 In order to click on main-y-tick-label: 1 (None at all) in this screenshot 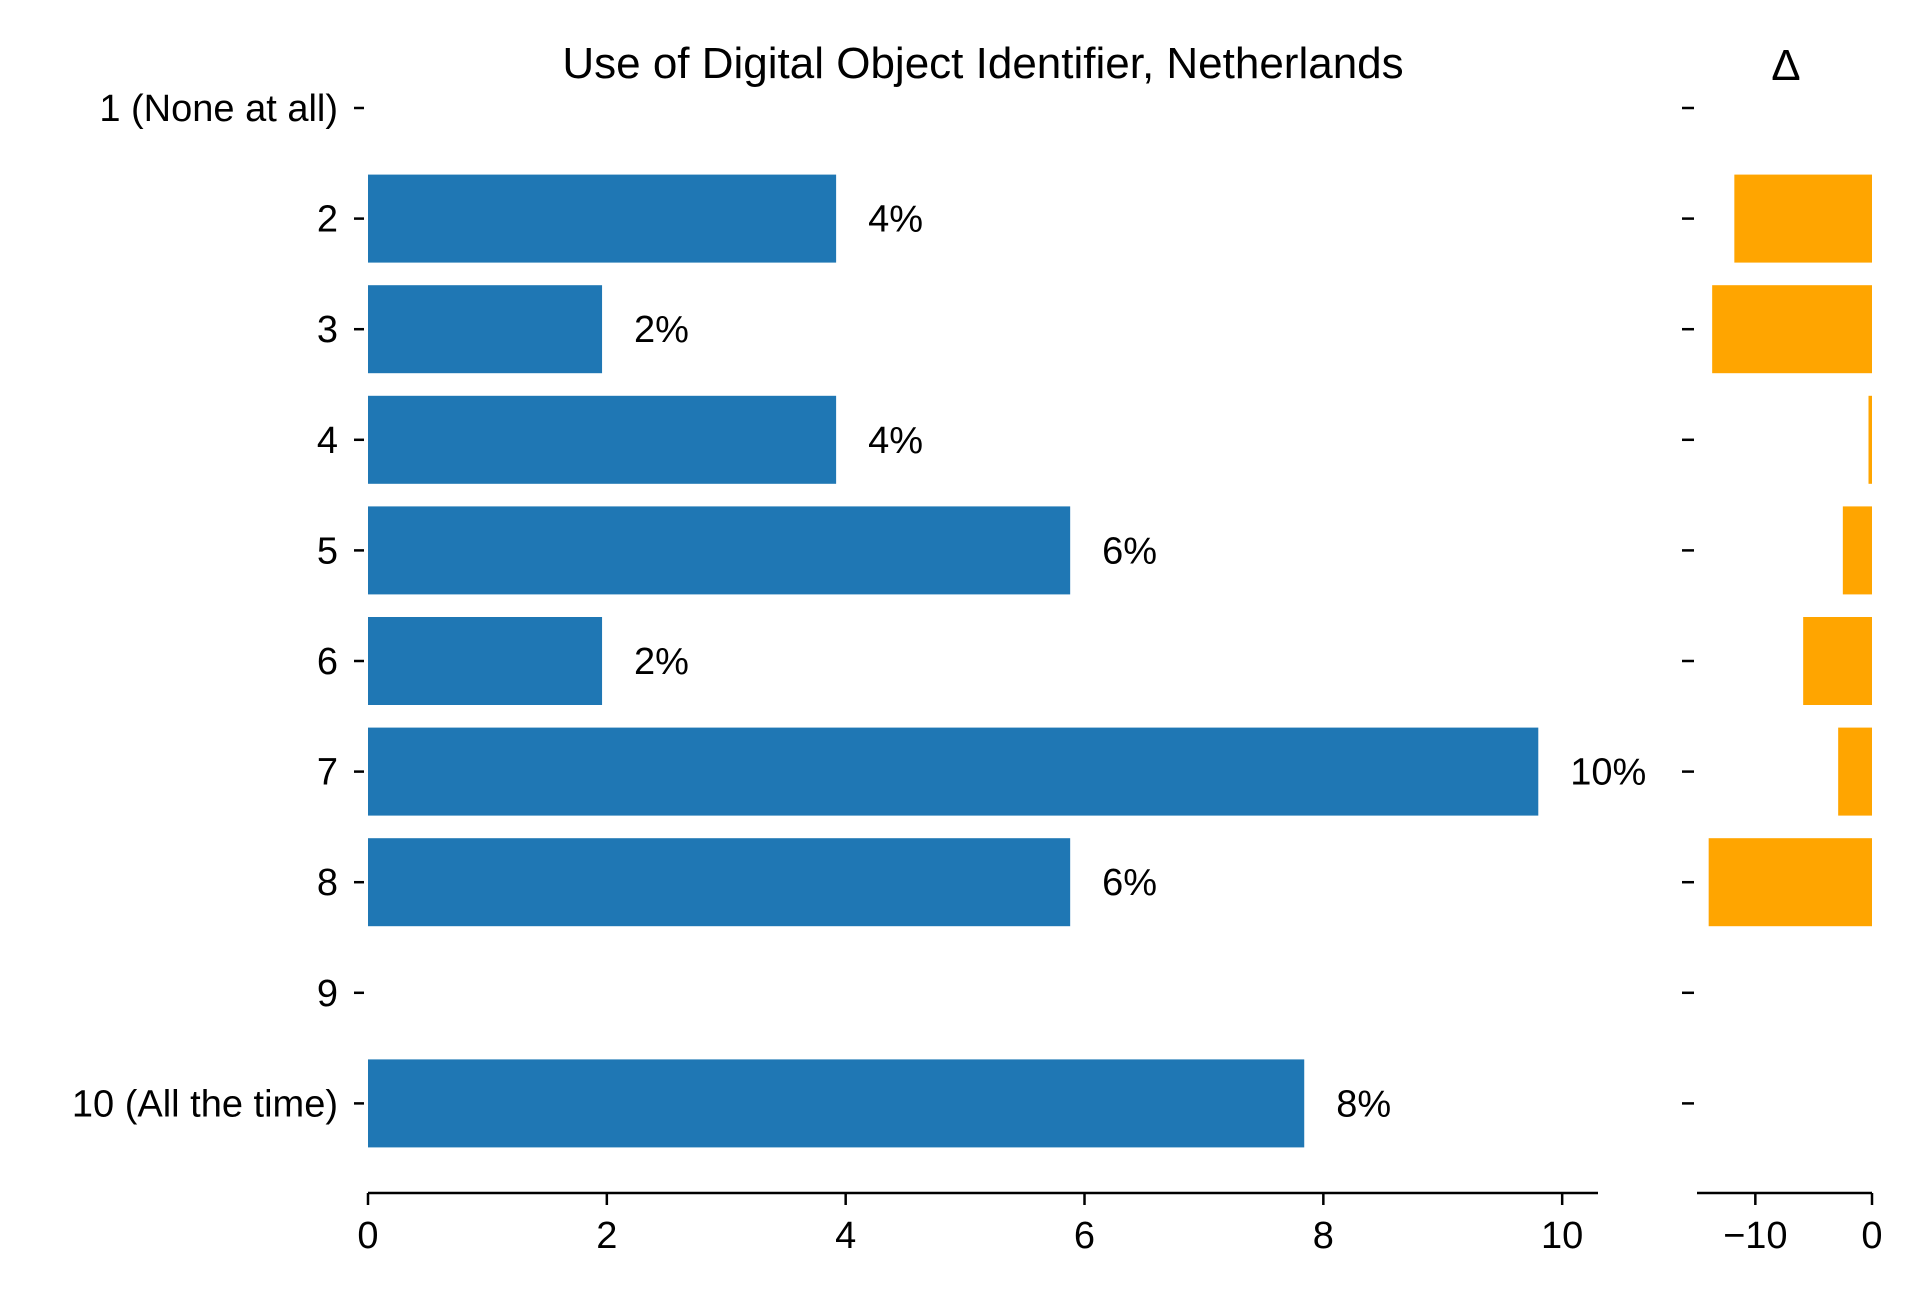, I will do `click(218, 109)`.